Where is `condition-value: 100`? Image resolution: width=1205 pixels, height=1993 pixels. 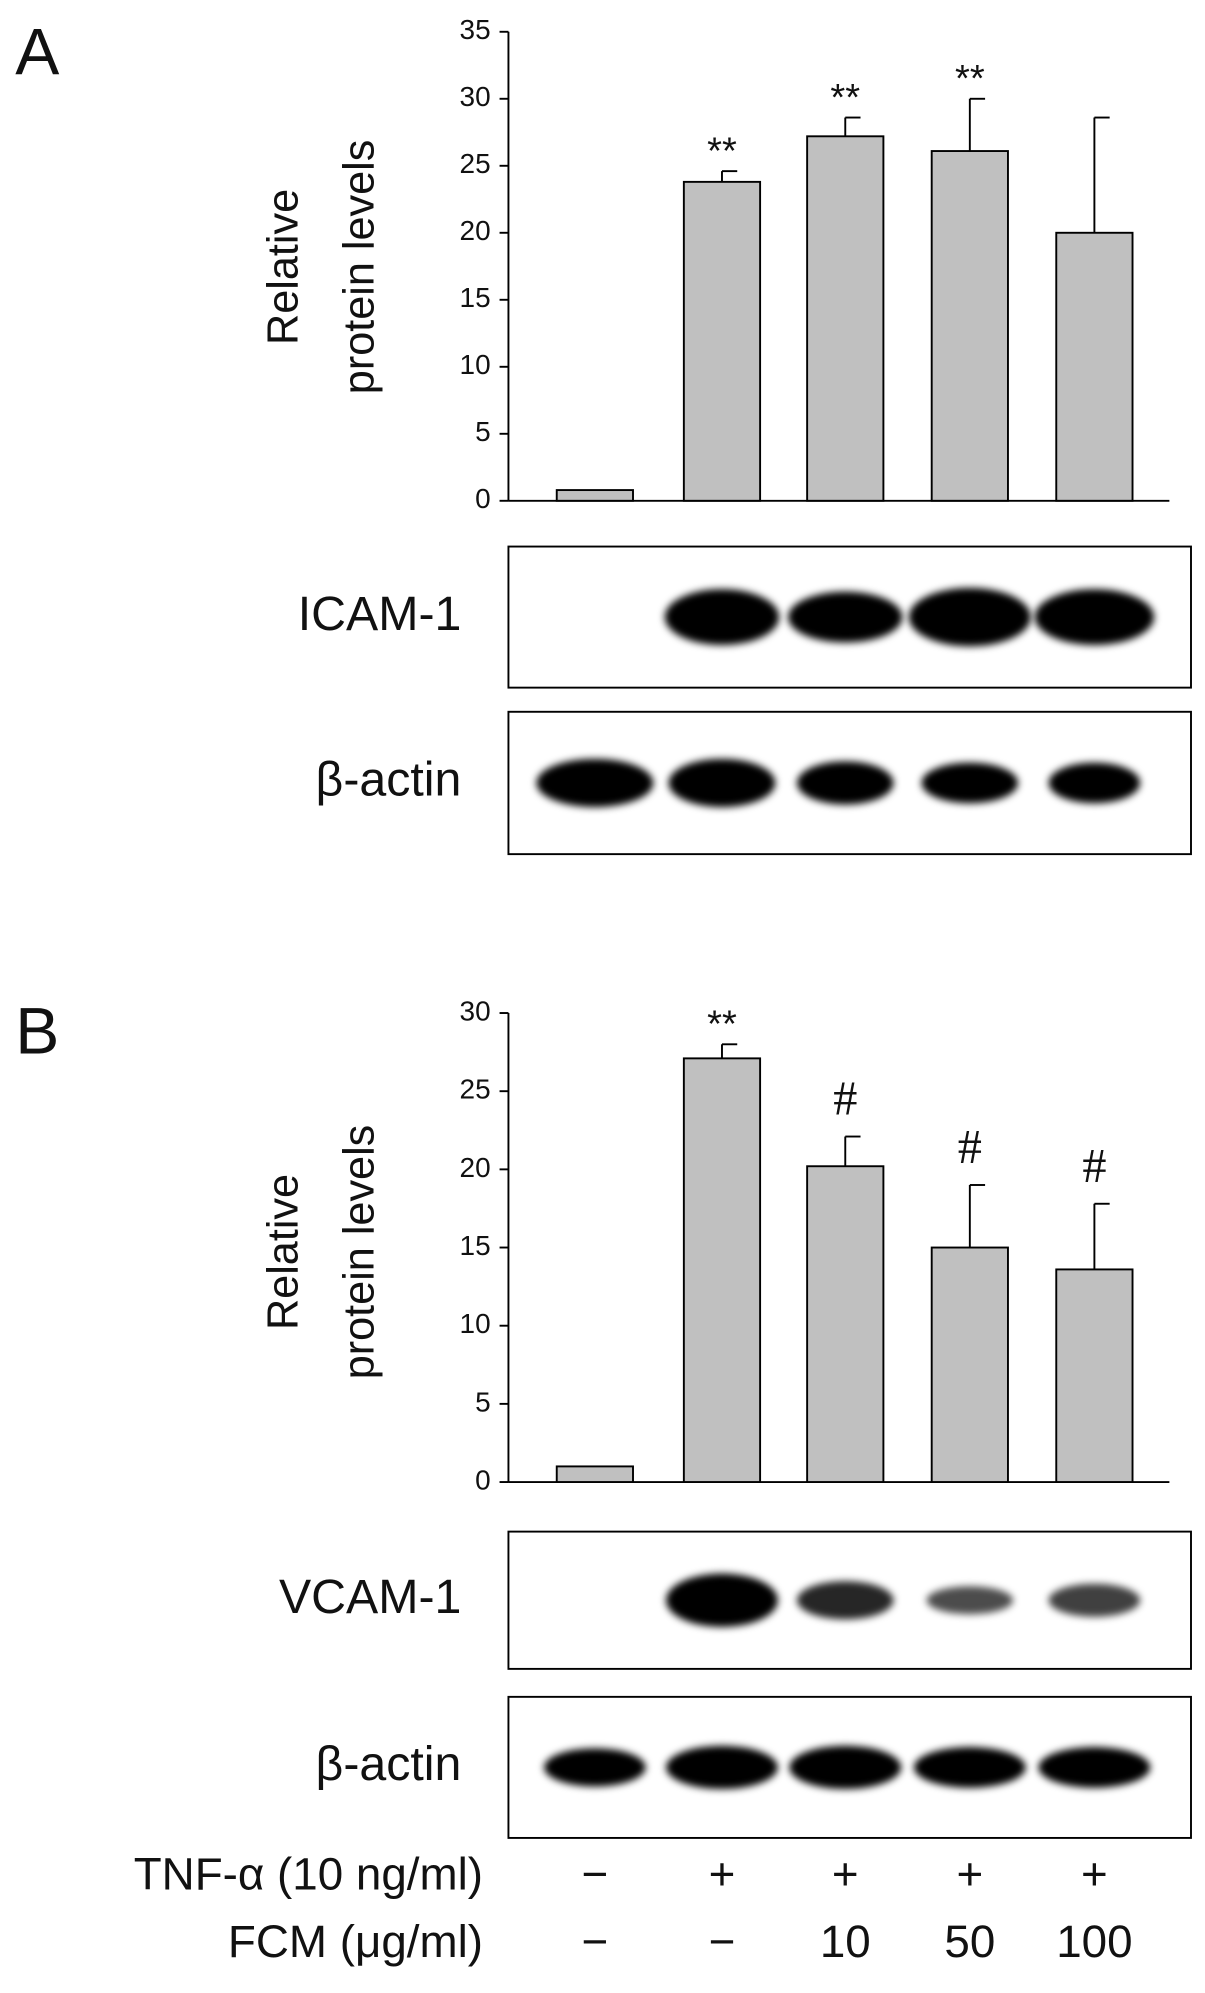
condition-value: 100 is located at coordinates (1094, 1941).